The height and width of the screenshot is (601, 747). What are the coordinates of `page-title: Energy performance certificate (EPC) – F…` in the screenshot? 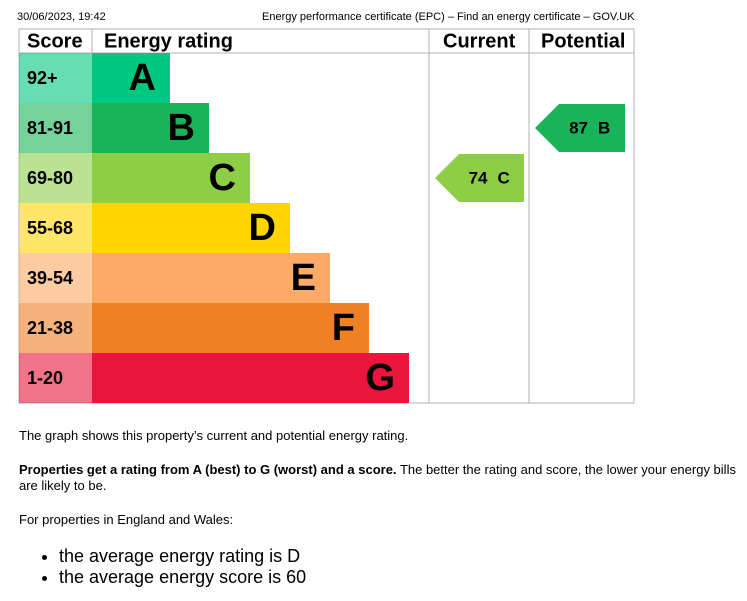 It's located at (448, 17).